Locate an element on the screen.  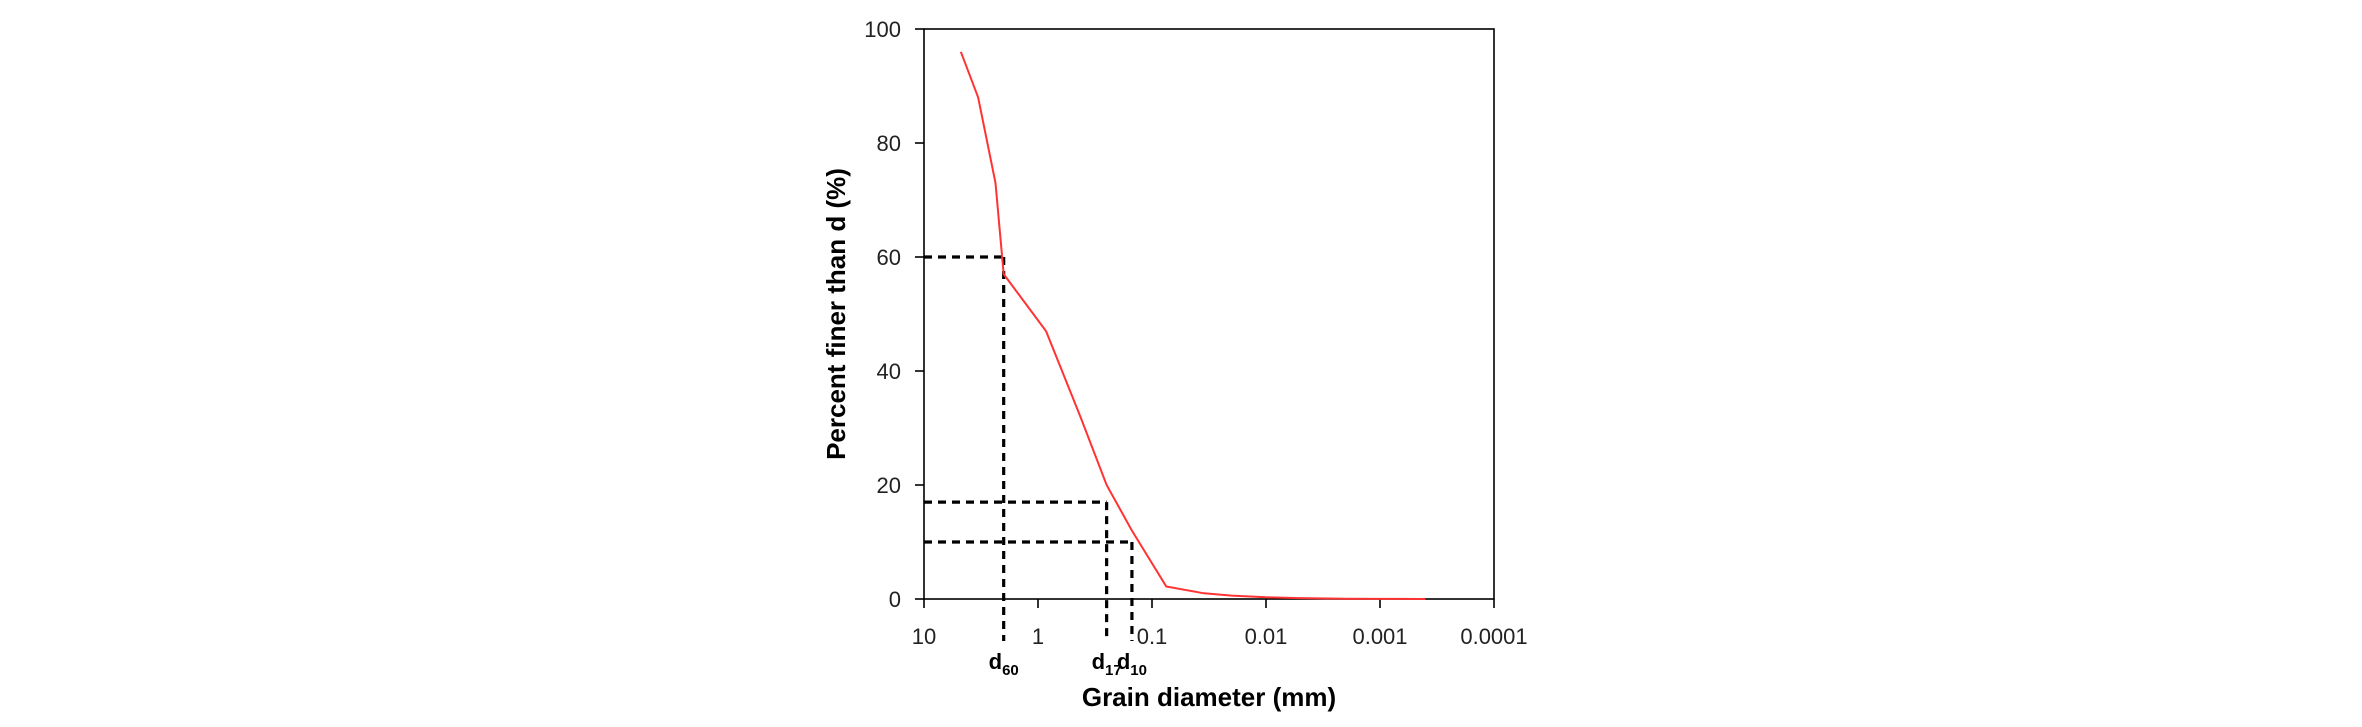
reference-label: d10 is located at coordinates (1132, 664).